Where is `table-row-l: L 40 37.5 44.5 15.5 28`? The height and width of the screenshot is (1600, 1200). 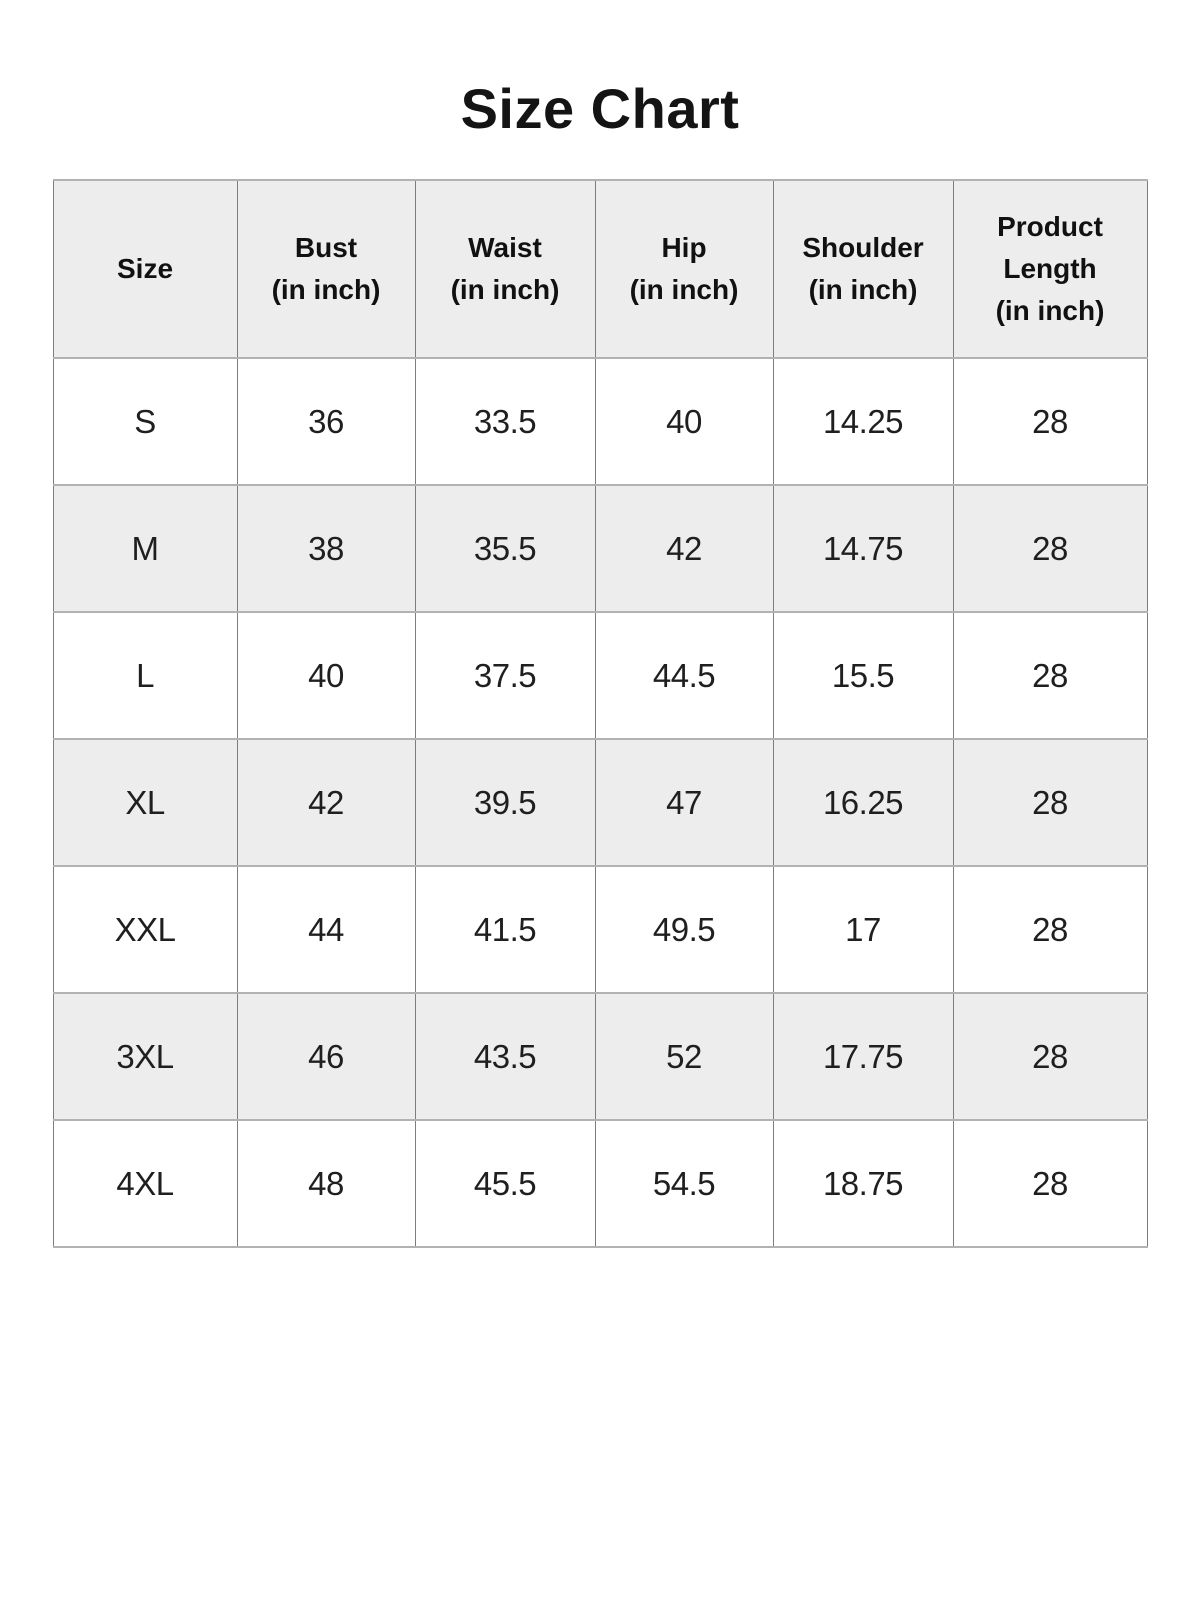
table-row-l: L 40 37.5 44.5 15.5 28 is located at coordinates (600, 675).